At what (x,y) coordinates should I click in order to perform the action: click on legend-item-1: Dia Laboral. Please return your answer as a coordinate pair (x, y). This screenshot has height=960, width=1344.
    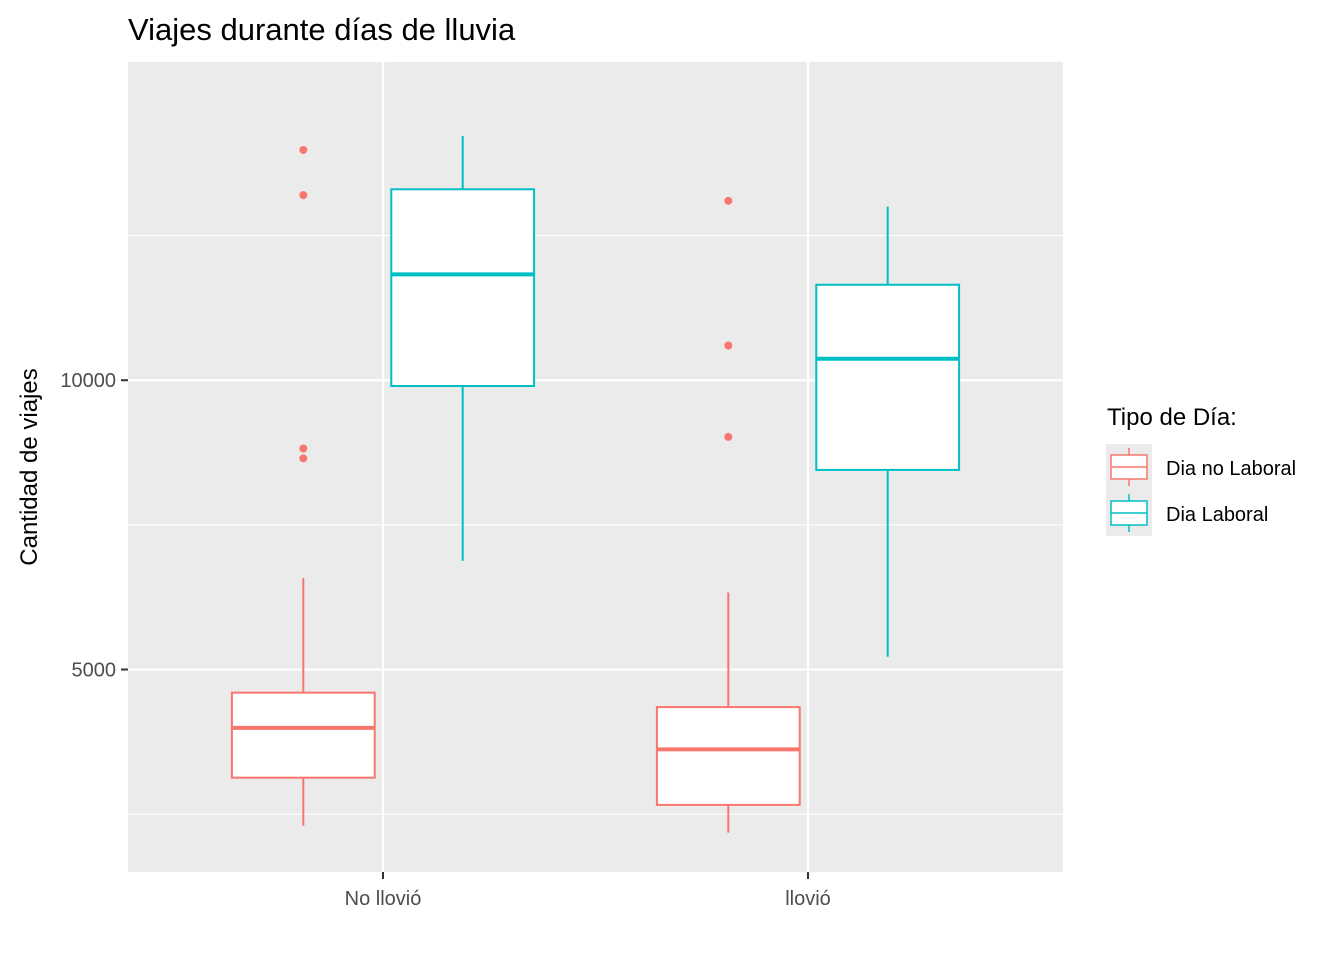
    Looking at the image, I should click on (1187, 513).